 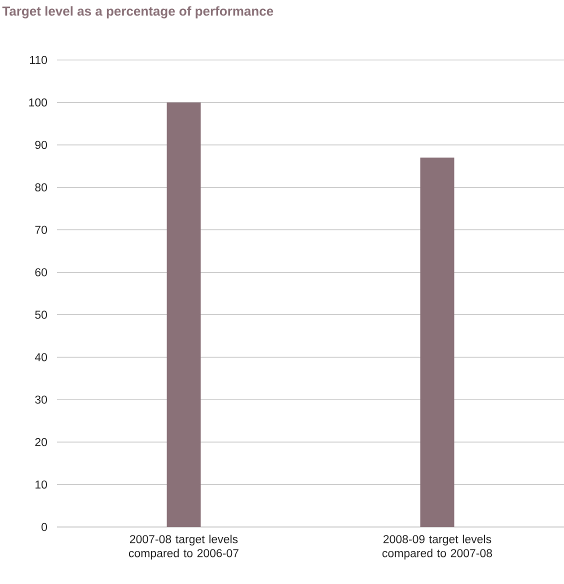 I want to click on chart-title: Target level as a percentage of performance, so click(x=138, y=12).